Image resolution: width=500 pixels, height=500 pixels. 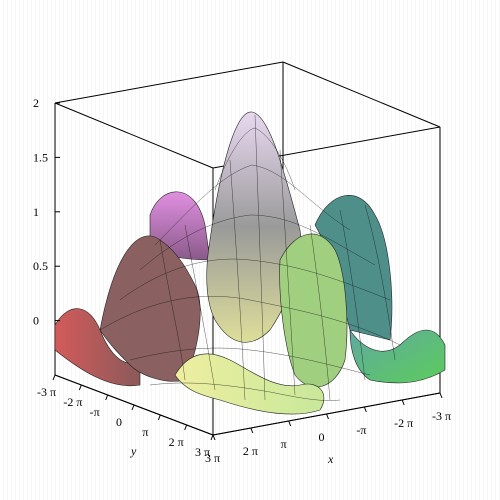 What do you see at coordinates (46, 392) in the screenshot?
I see `y-tick-label: -3 π` at bounding box center [46, 392].